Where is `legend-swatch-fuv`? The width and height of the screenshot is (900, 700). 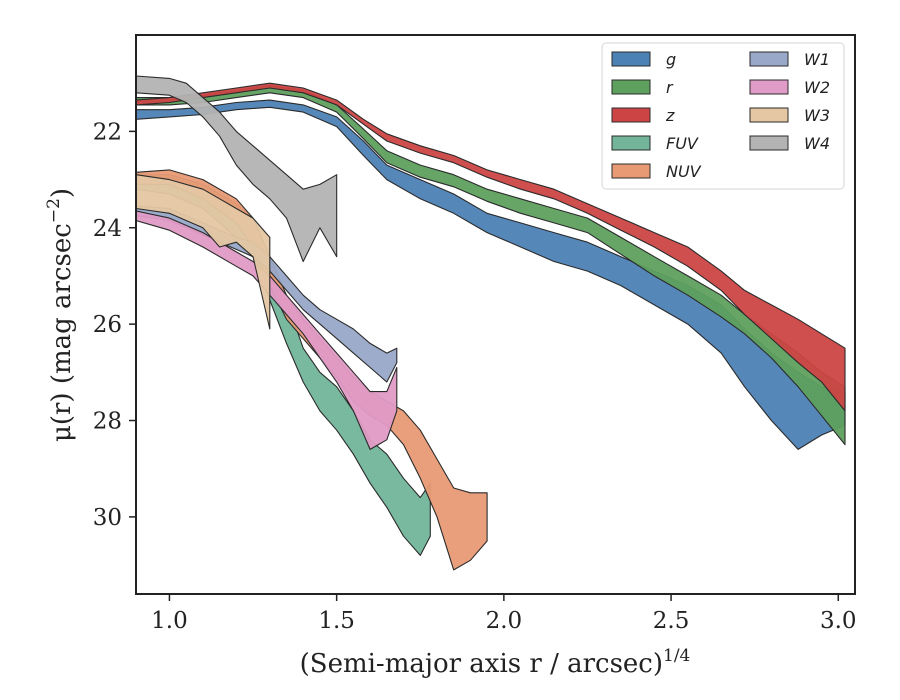 legend-swatch-fuv is located at coordinates (631, 143).